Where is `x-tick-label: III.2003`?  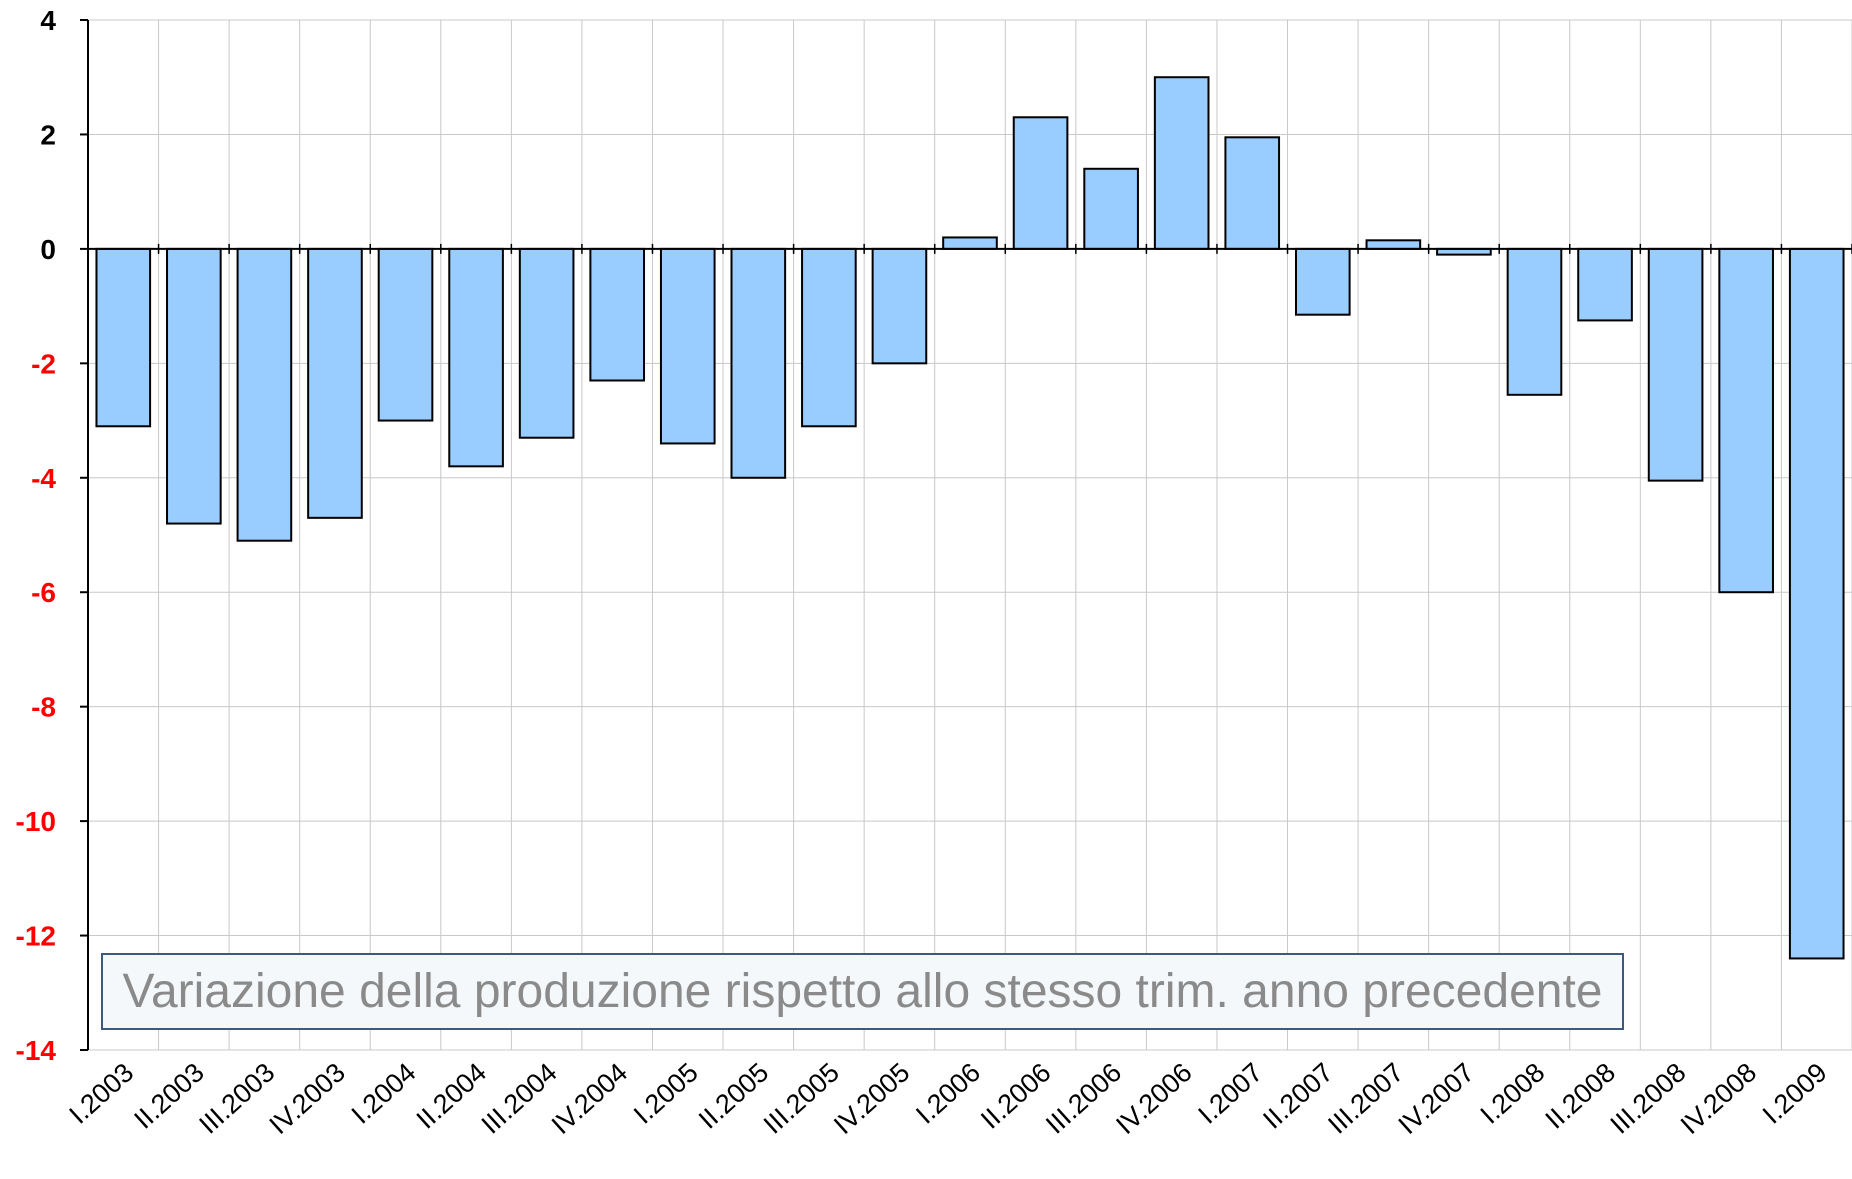
x-tick-label: III.2003 is located at coordinates (236, 1098).